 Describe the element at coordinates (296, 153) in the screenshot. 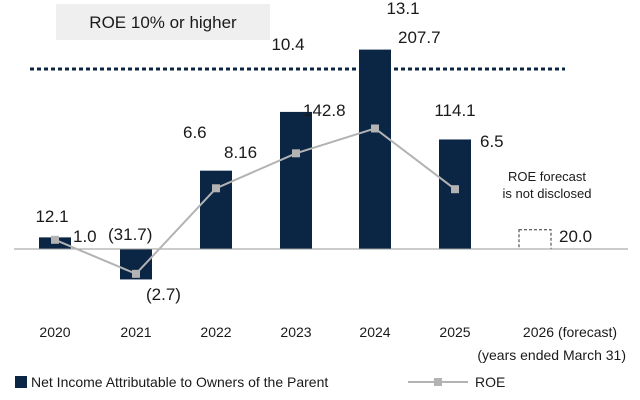

I see `roe-point-2023` at that location.